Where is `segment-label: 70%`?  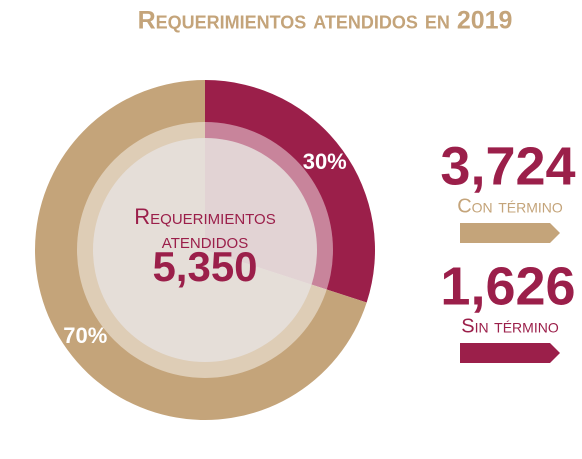 segment-label: 70% is located at coordinates (85, 335).